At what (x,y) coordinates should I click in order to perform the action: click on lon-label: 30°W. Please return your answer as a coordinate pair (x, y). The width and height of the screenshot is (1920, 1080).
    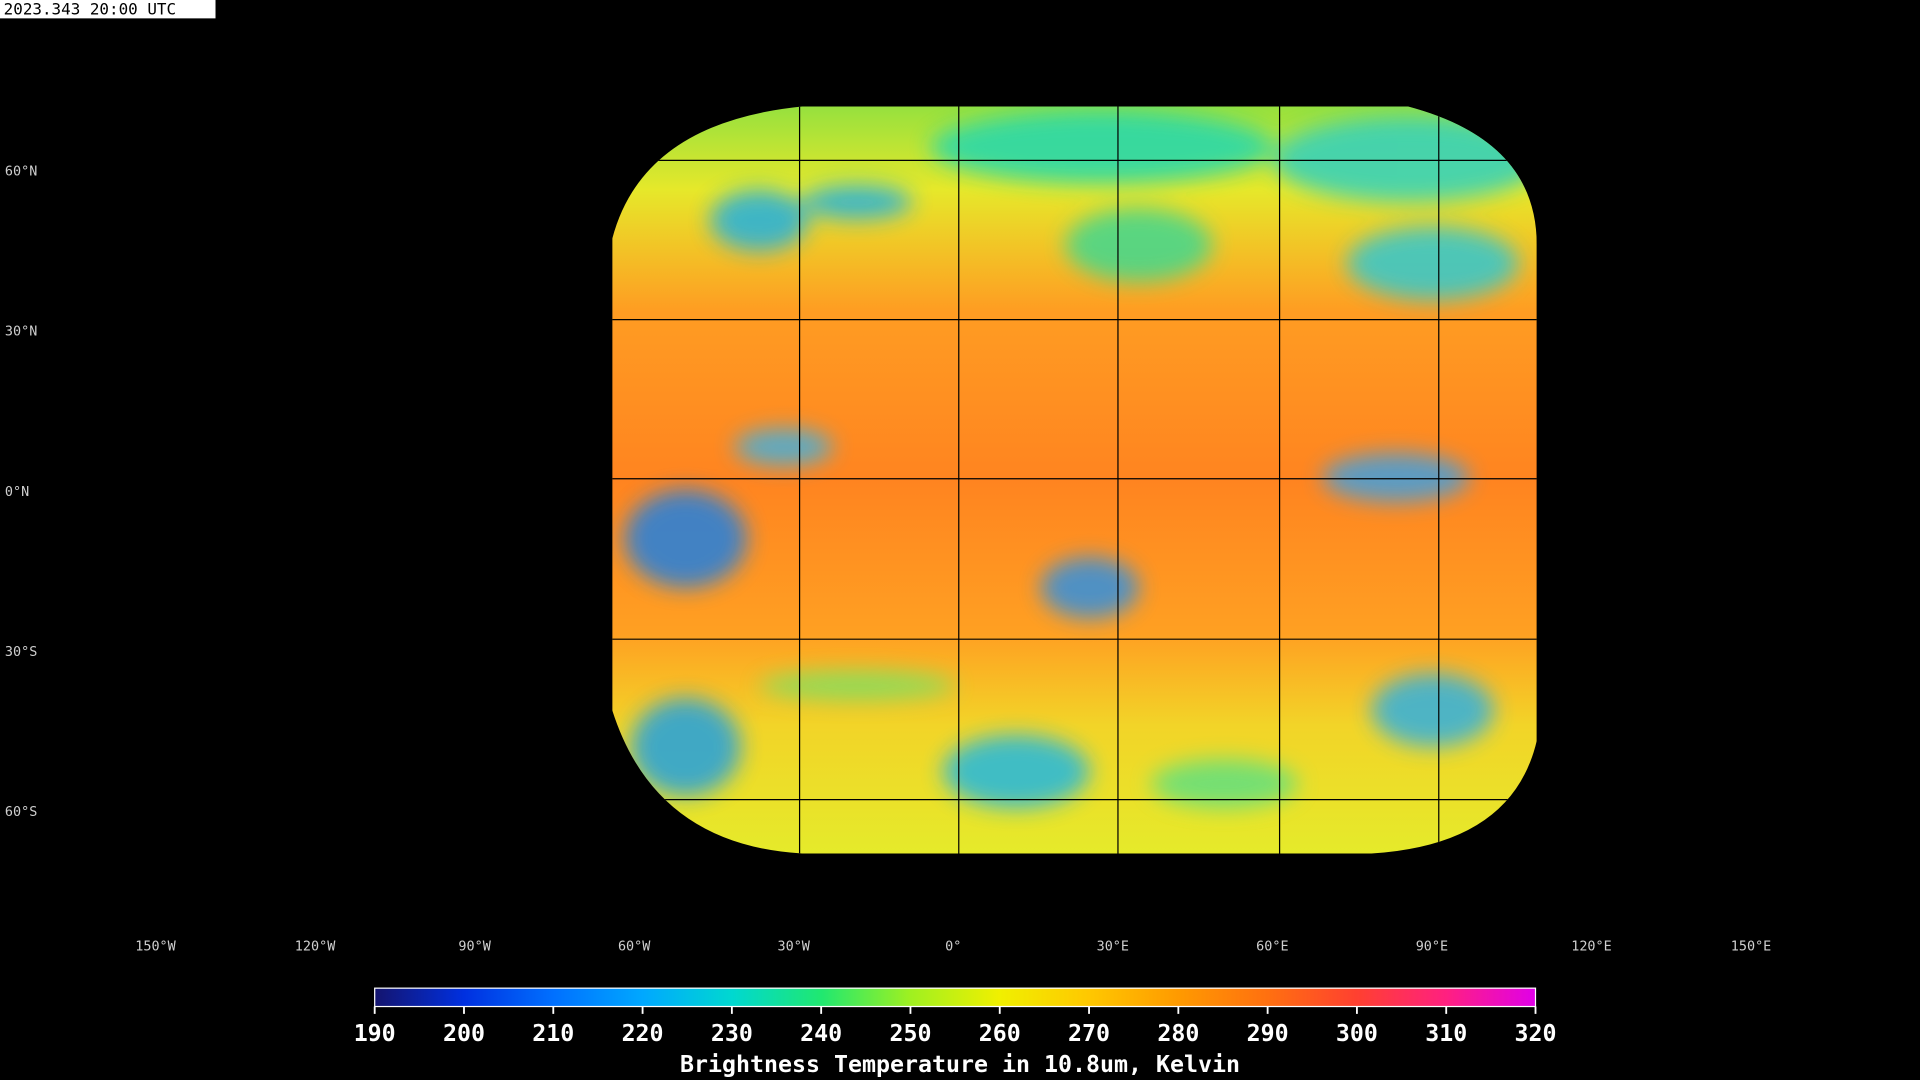
    Looking at the image, I should click on (794, 947).